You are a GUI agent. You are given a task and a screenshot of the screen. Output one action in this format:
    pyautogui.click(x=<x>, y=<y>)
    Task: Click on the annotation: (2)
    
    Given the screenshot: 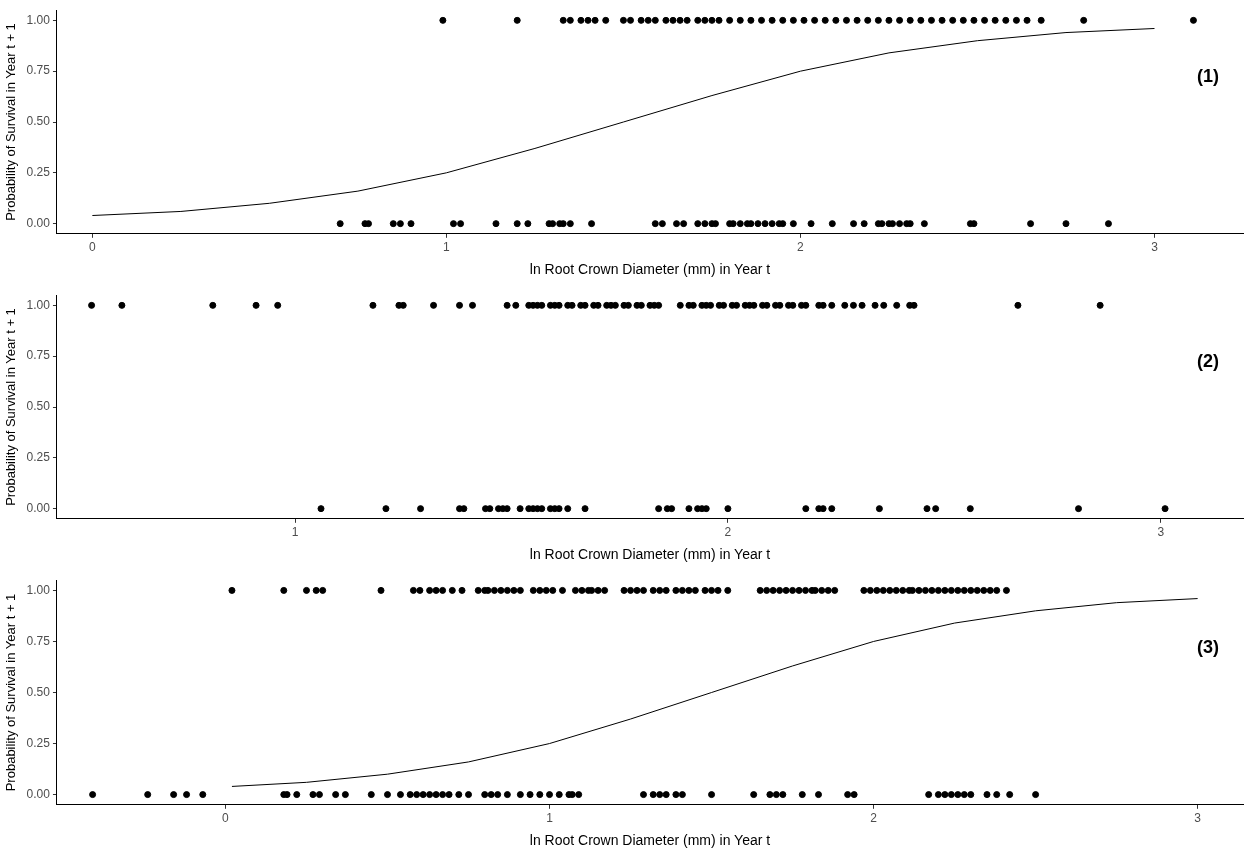 What is the action you would take?
    pyautogui.click(x=1208, y=361)
    